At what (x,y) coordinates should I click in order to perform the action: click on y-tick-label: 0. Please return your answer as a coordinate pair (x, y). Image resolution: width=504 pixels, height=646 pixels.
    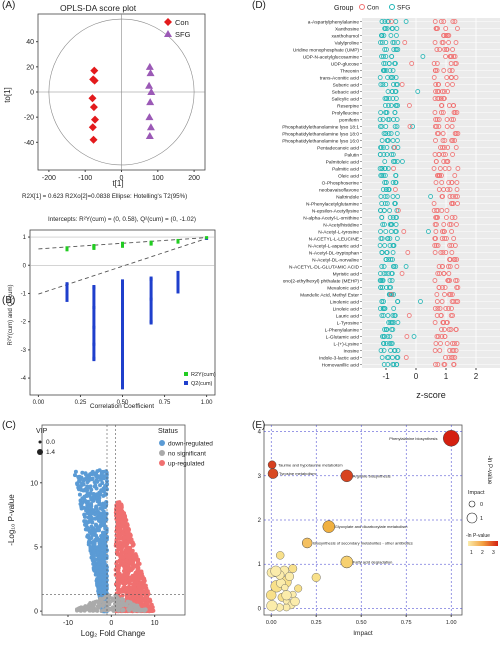
    Looking at the image, I should click on (260, 609).